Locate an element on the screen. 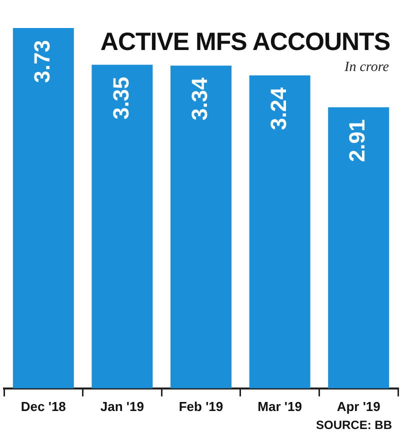  source-note: SOURCE: BB is located at coordinates (354, 425).